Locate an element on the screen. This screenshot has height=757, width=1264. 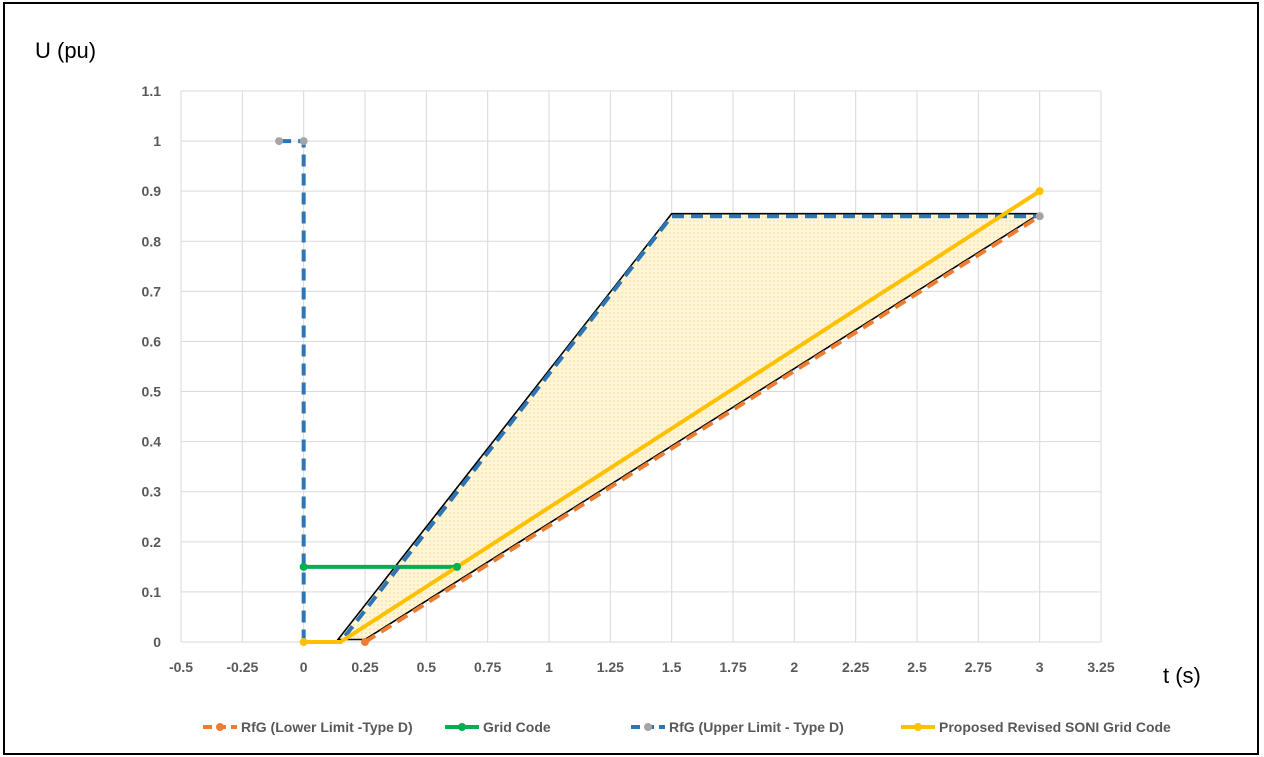
legend-label: Grid Code is located at coordinates (517, 727).